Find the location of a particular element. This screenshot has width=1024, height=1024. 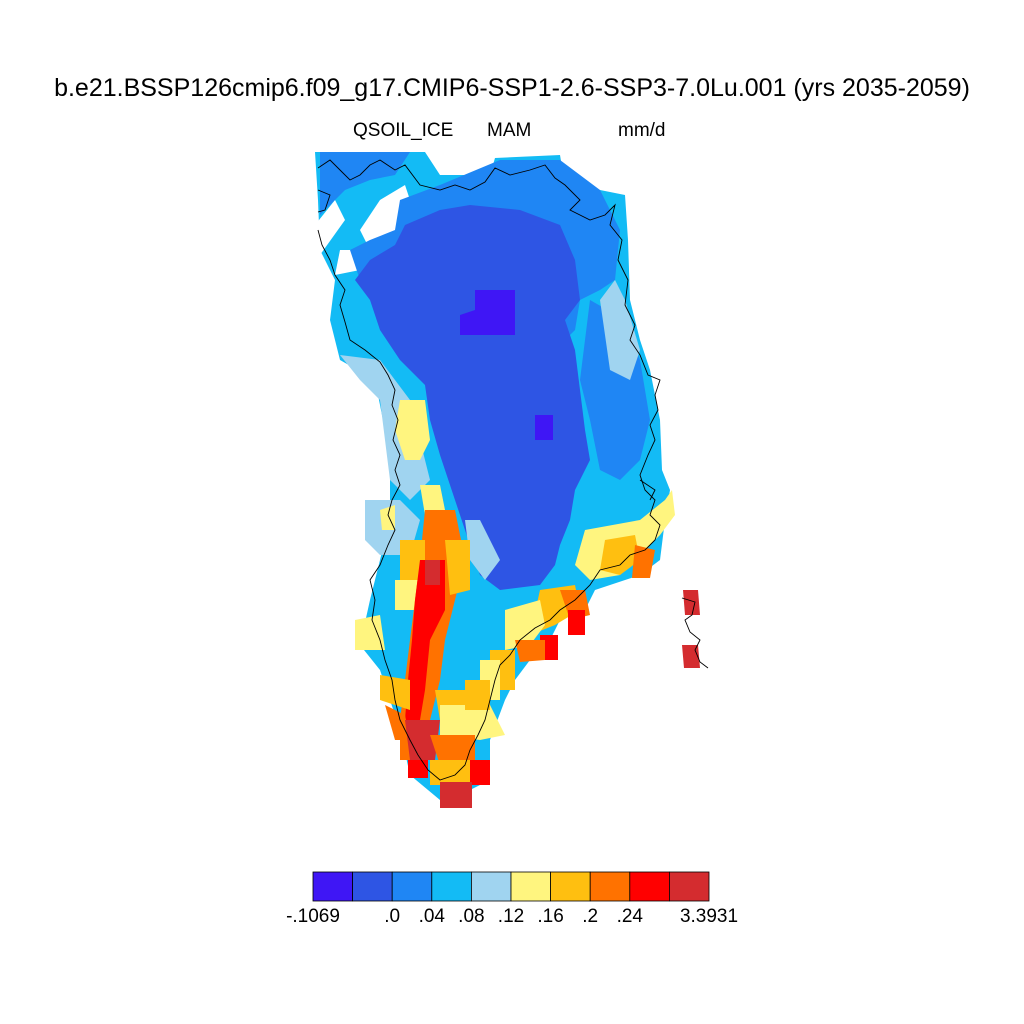

colorbar-label-1: .0 is located at coordinates (392, 916).